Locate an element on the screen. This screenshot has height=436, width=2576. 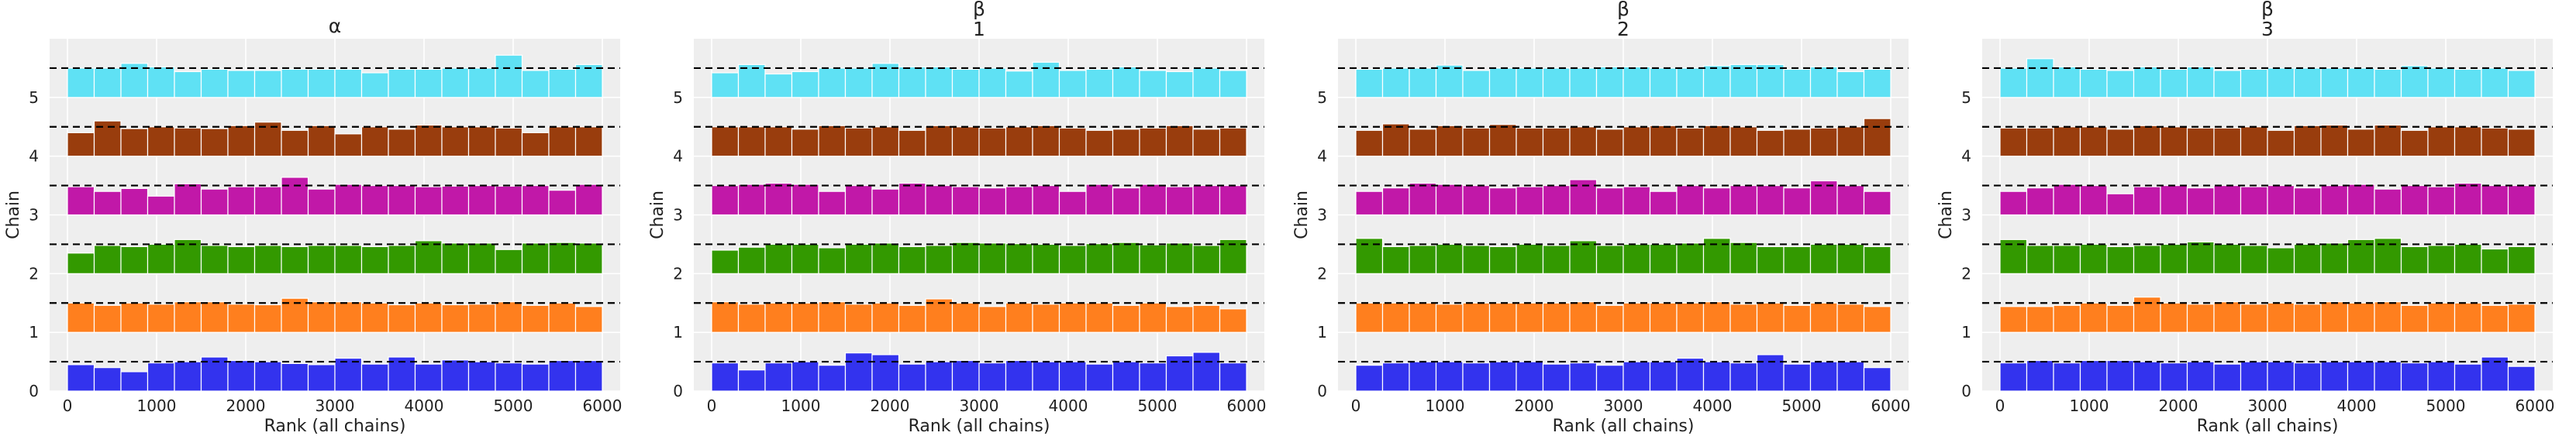
x-tick-label: 6000 is located at coordinates (1247, 406).